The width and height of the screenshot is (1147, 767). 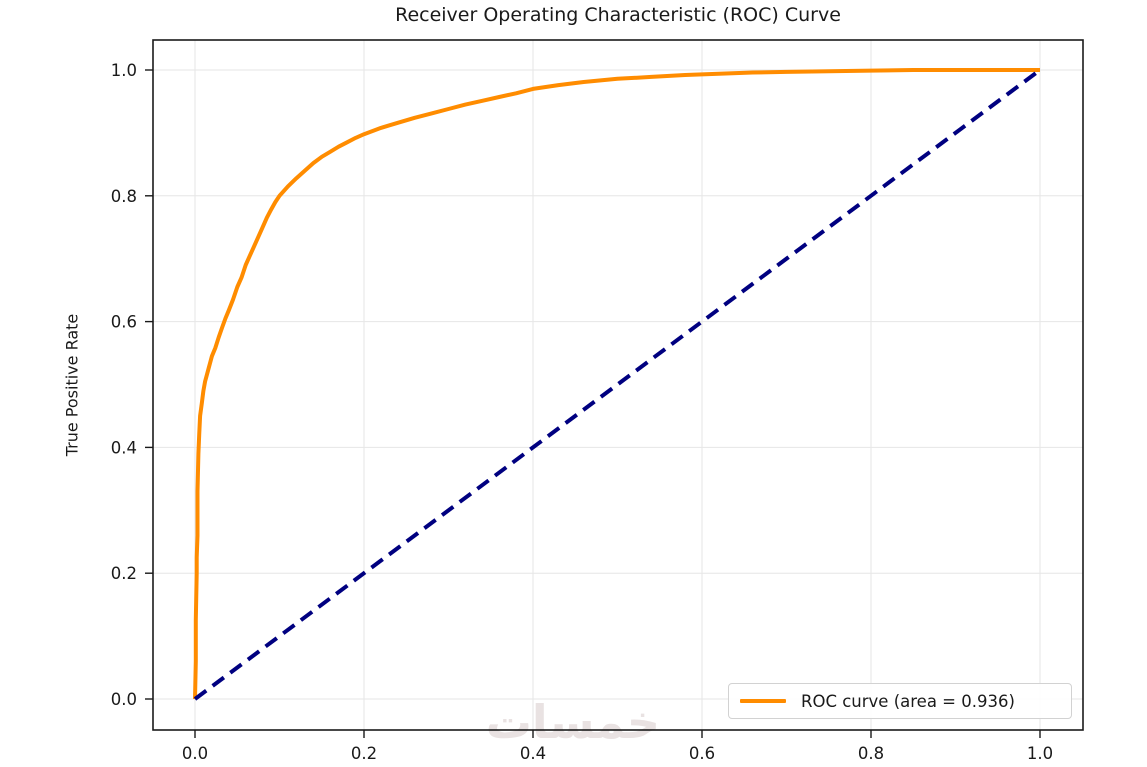 What do you see at coordinates (124, 447) in the screenshot?
I see `y-tick-label: 0.4` at bounding box center [124, 447].